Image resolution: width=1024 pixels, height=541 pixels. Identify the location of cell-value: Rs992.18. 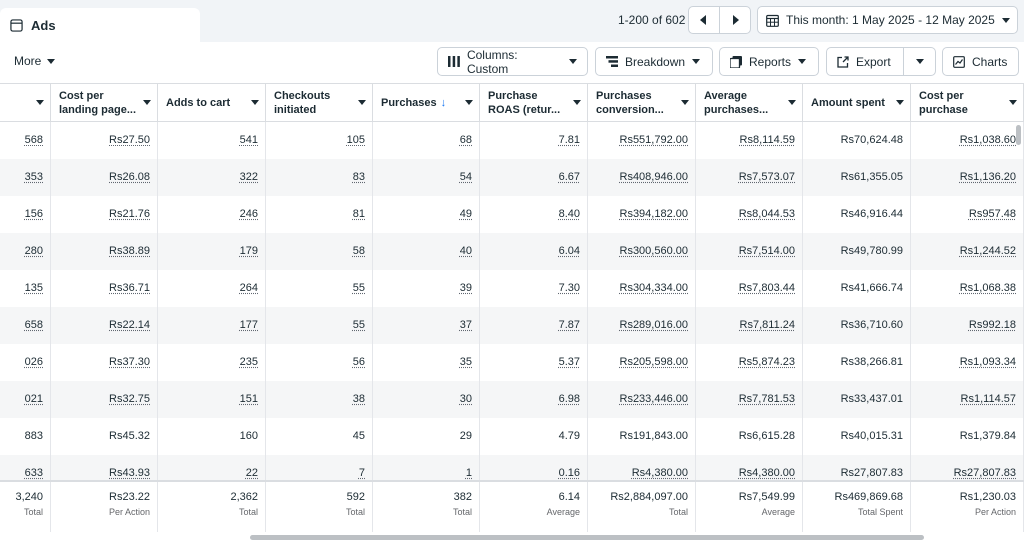
(992, 325).